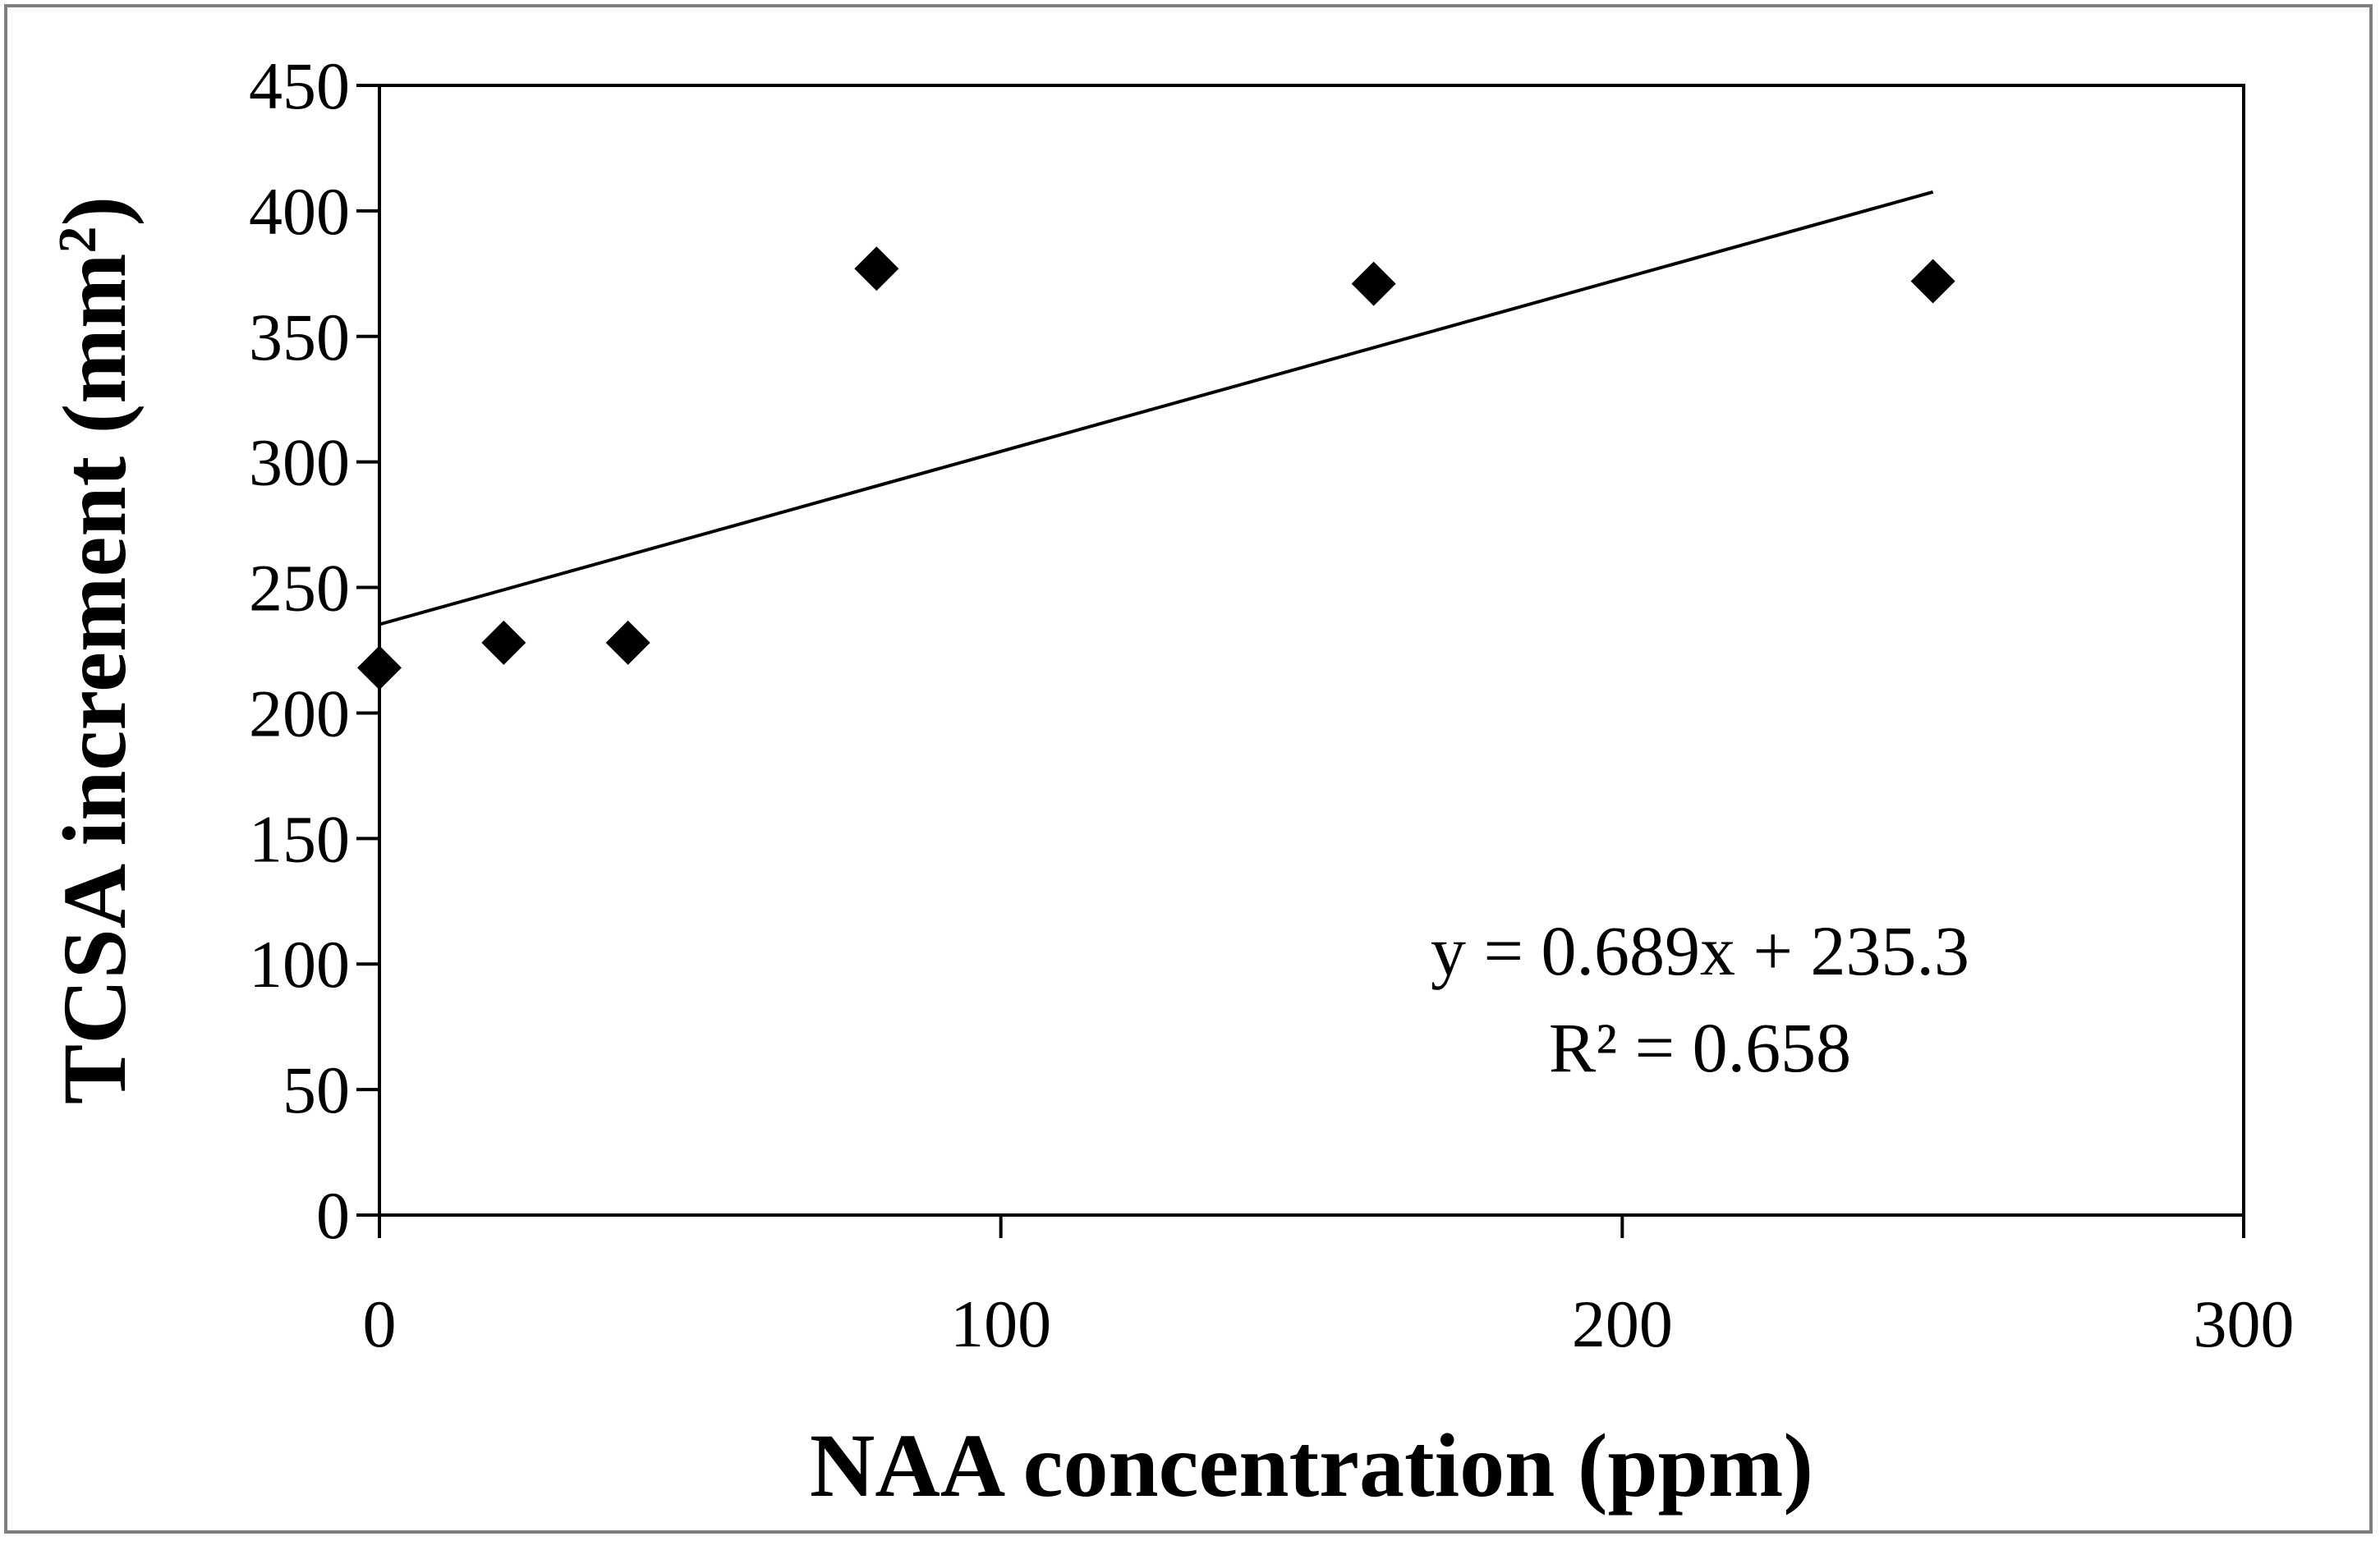 The image size is (2380, 1541). I want to click on x-tick-label: 200, so click(1622, 1323).